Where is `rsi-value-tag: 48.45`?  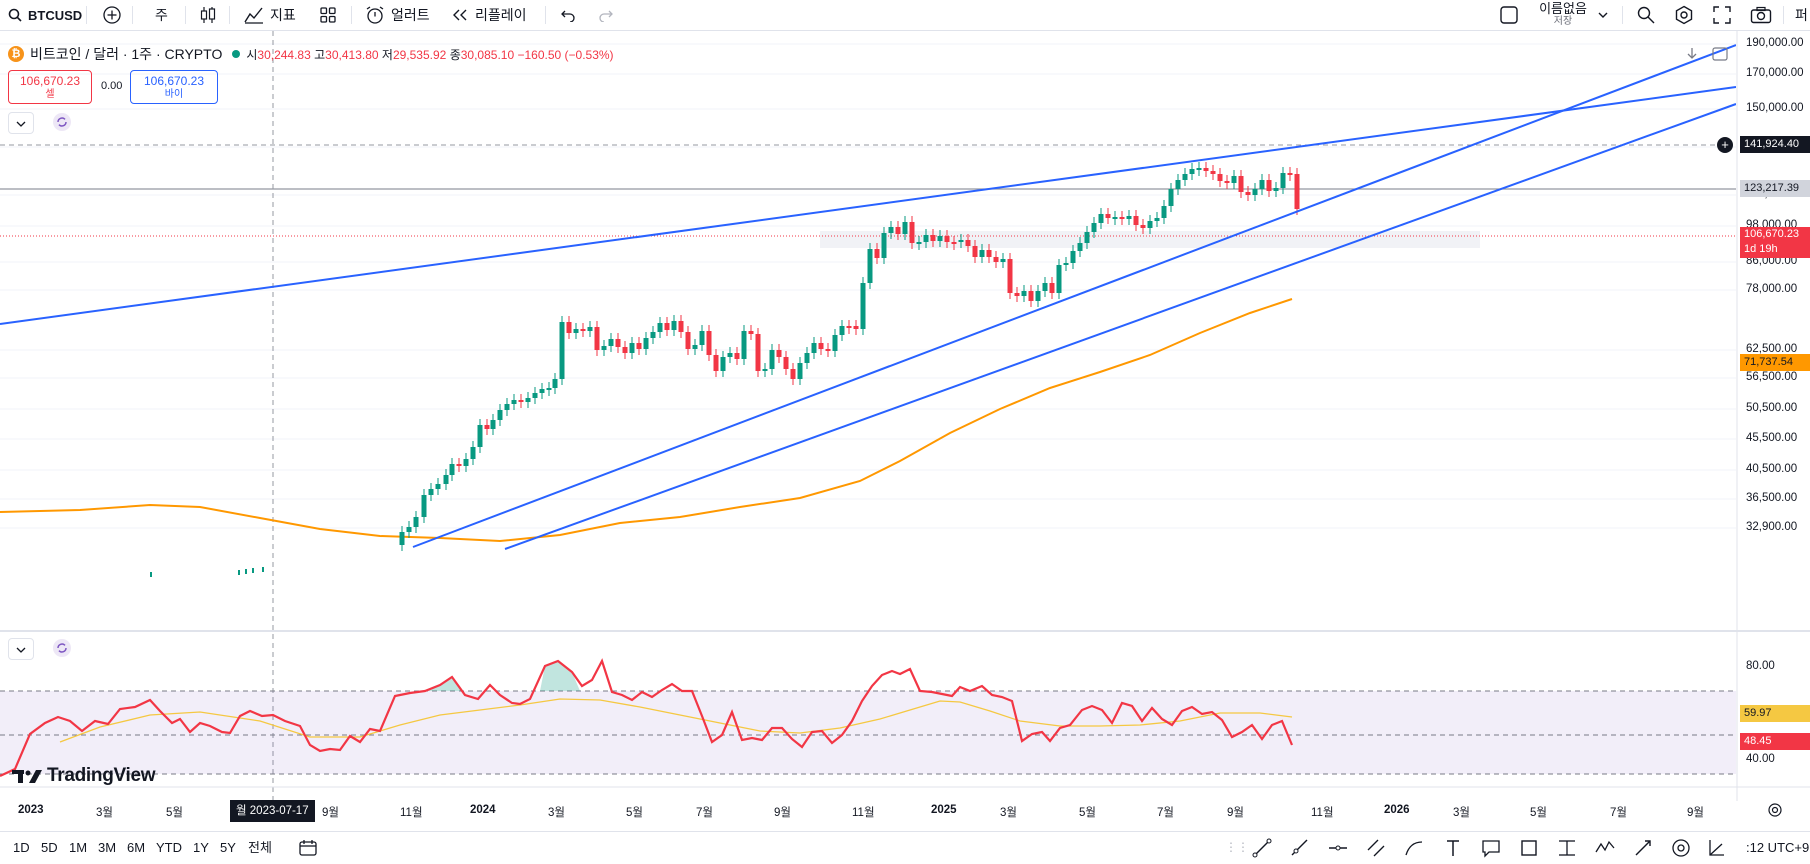
rsi-value-tag: 48.45 is located at coordinates (1775, 741).